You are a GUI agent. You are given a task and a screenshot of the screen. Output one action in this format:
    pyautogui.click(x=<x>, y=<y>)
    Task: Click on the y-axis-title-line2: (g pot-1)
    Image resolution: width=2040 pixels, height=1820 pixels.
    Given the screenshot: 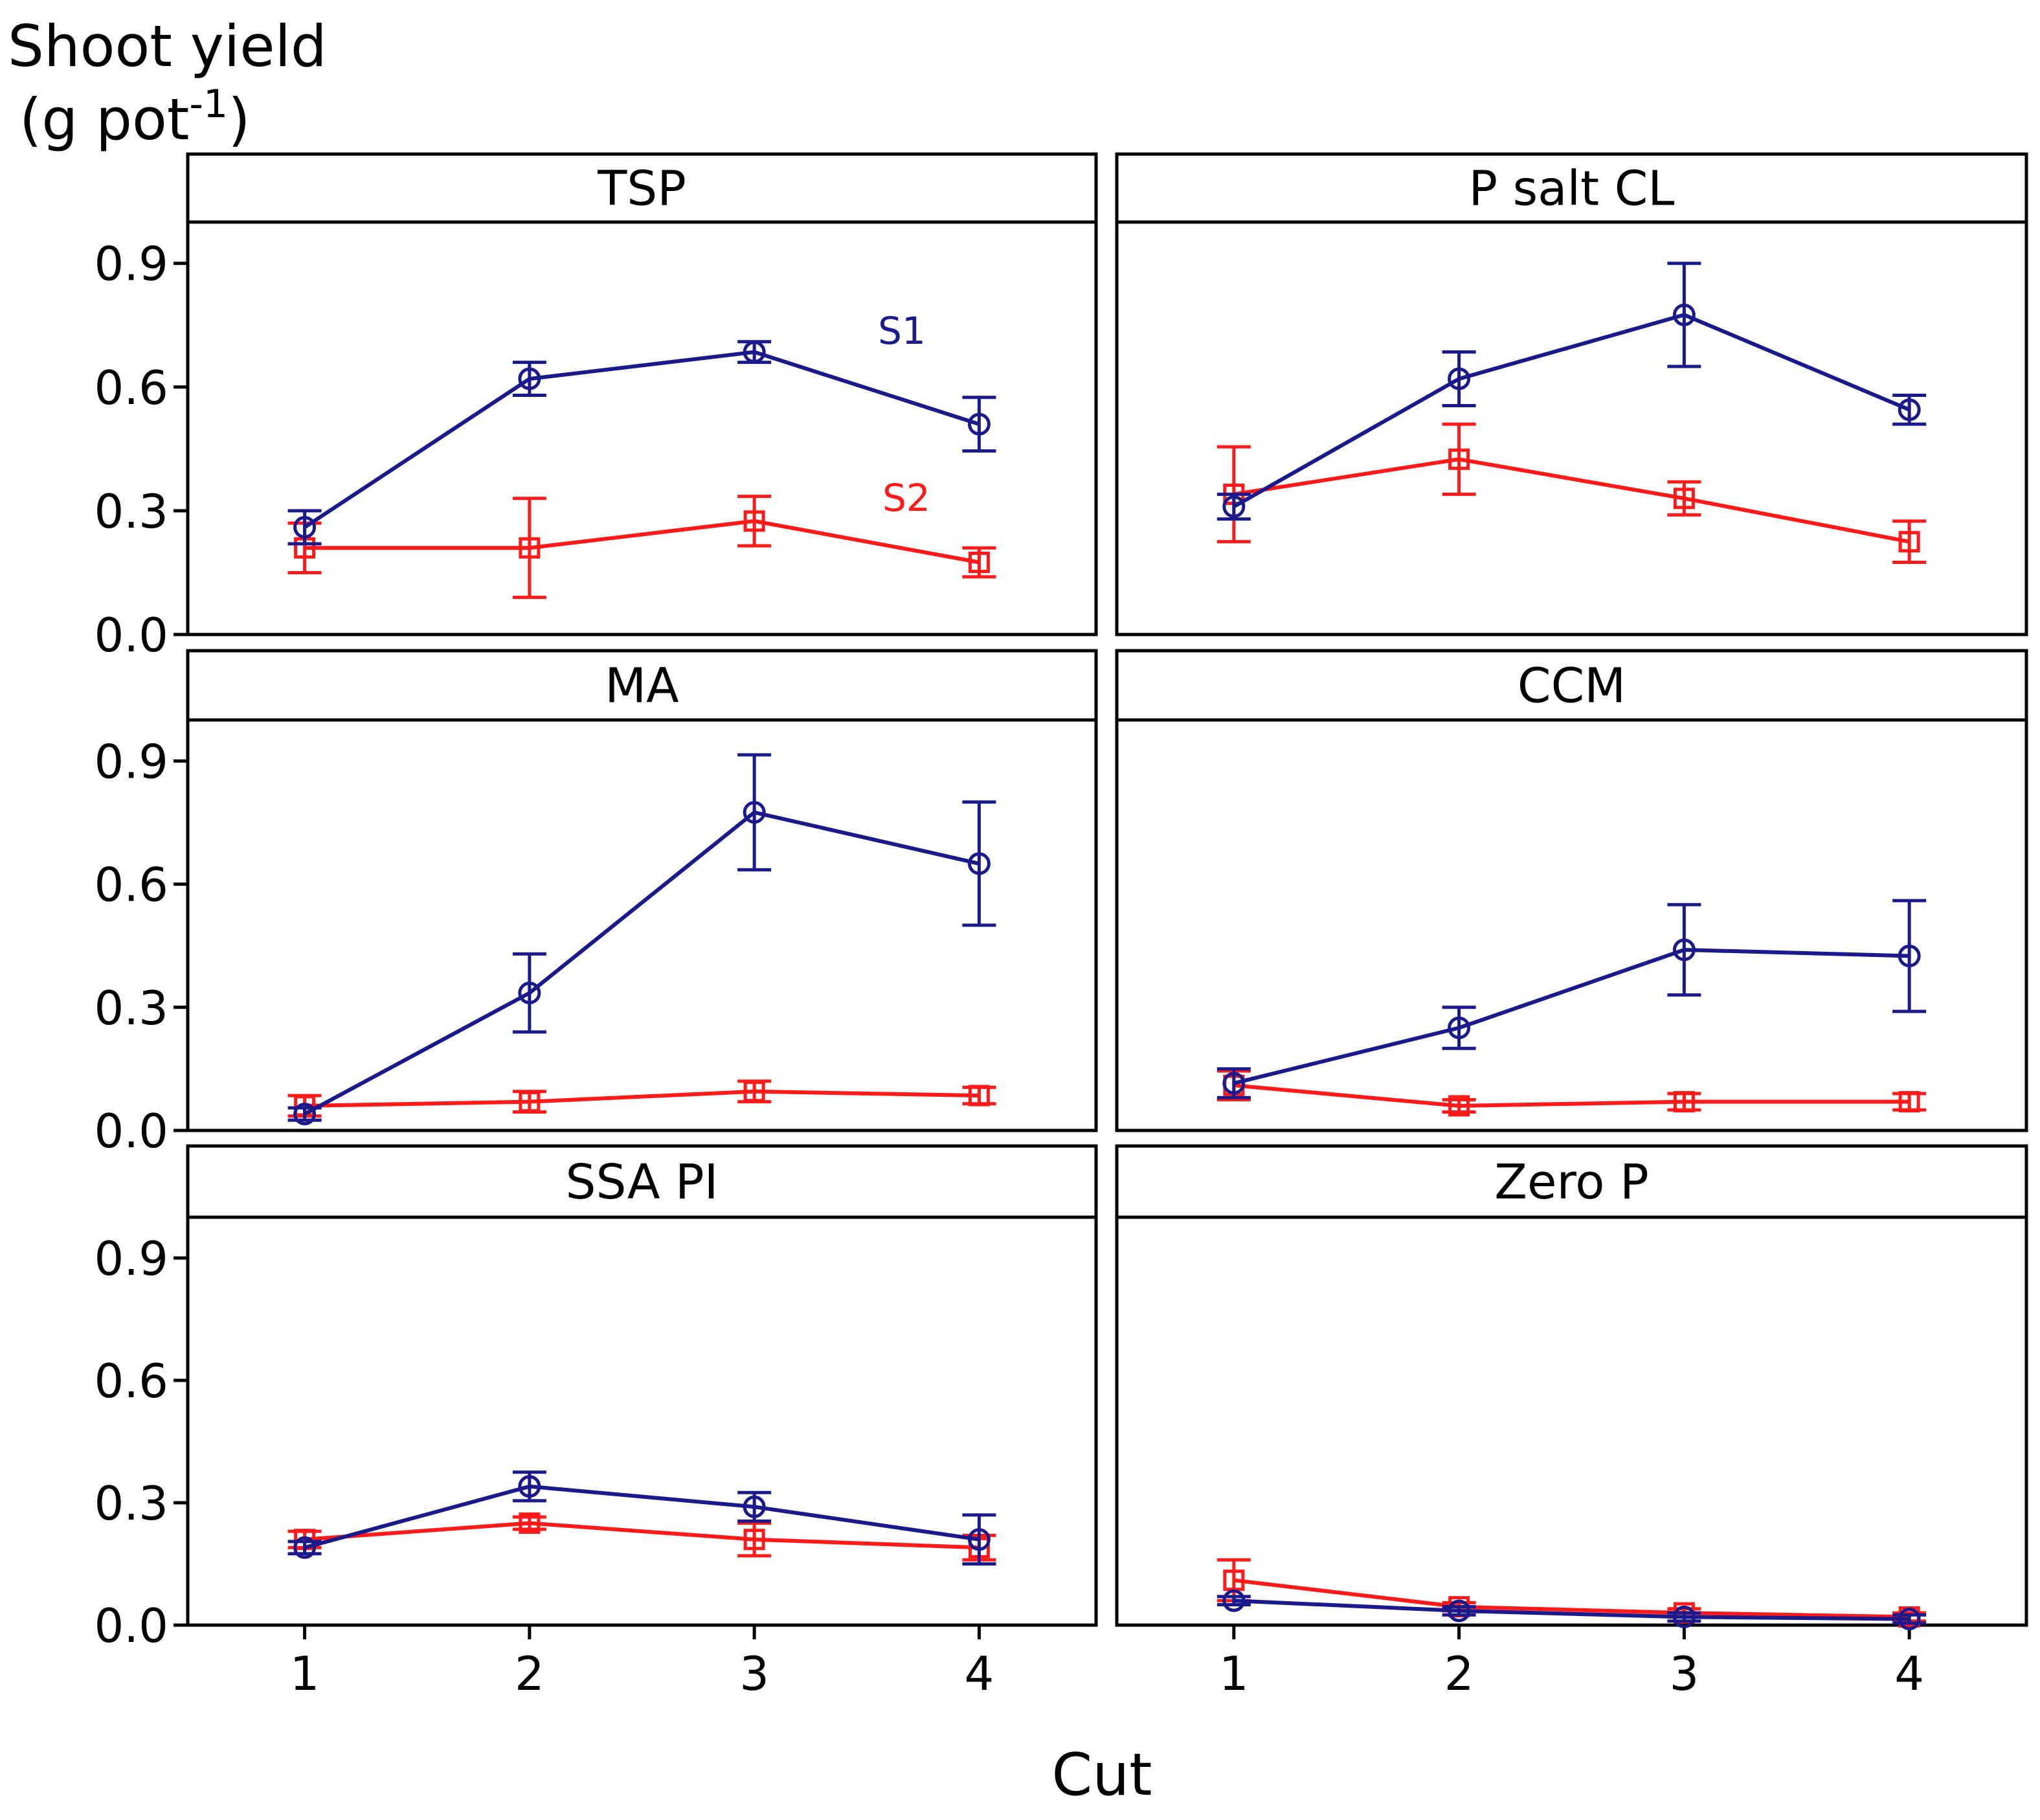 What is the action you would take?
    pyautogui.click(x=135, y=118)
    